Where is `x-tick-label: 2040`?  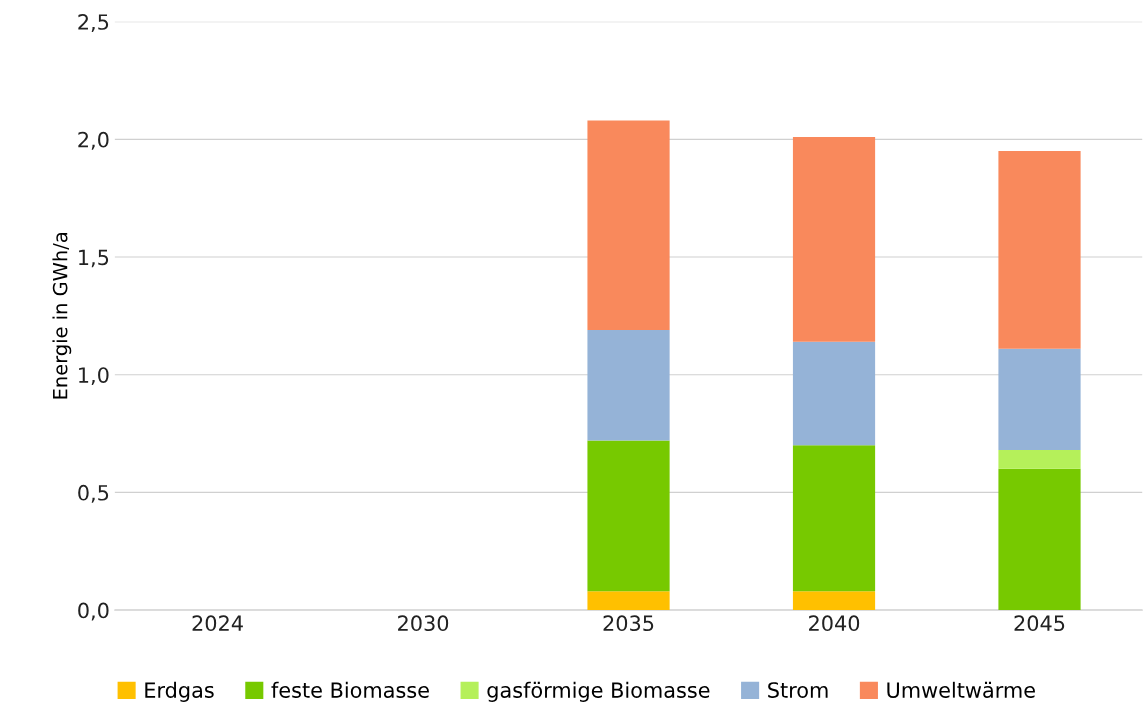
x-tick-label: 2040 is located at coordinates (834, 623).